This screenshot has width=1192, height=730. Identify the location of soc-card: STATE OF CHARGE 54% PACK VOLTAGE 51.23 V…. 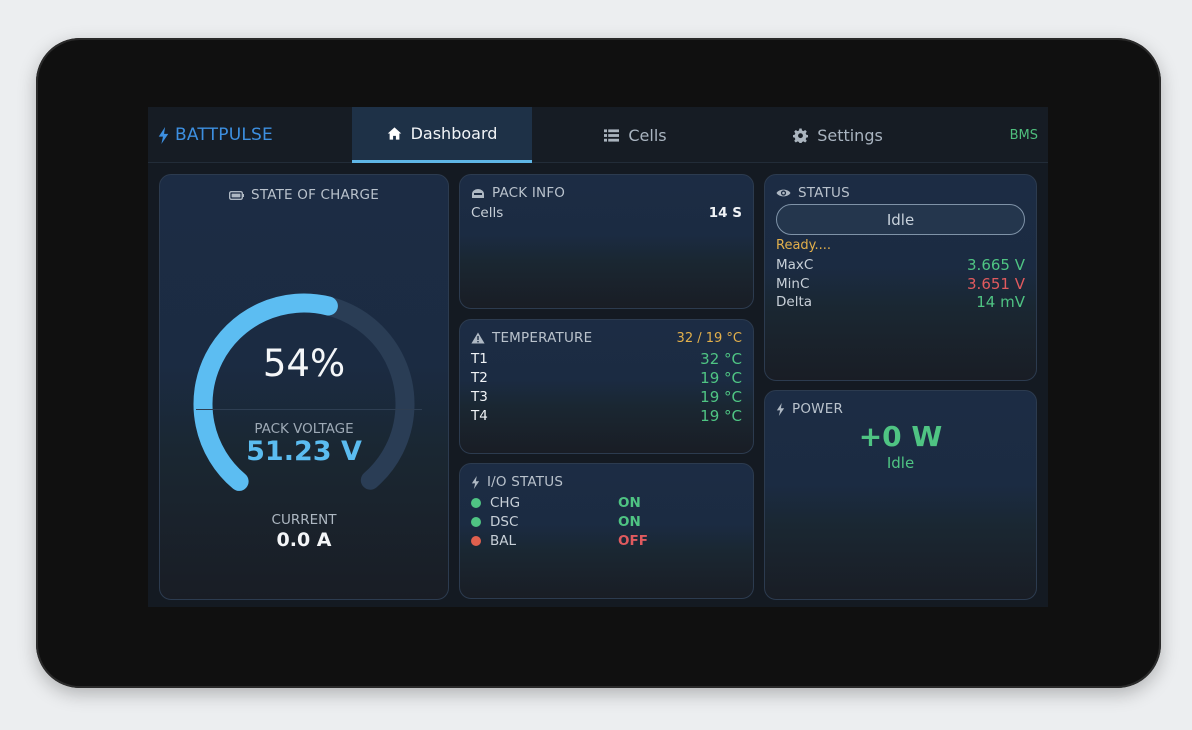
(304, 387).